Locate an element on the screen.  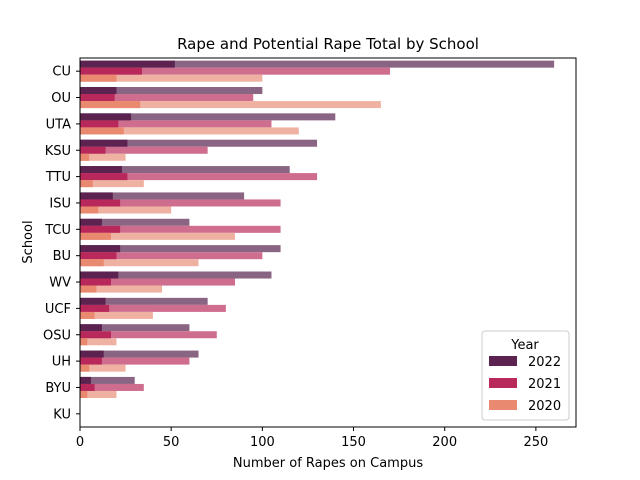
y-tick-label: TCU is located at coordinates (57, 230).